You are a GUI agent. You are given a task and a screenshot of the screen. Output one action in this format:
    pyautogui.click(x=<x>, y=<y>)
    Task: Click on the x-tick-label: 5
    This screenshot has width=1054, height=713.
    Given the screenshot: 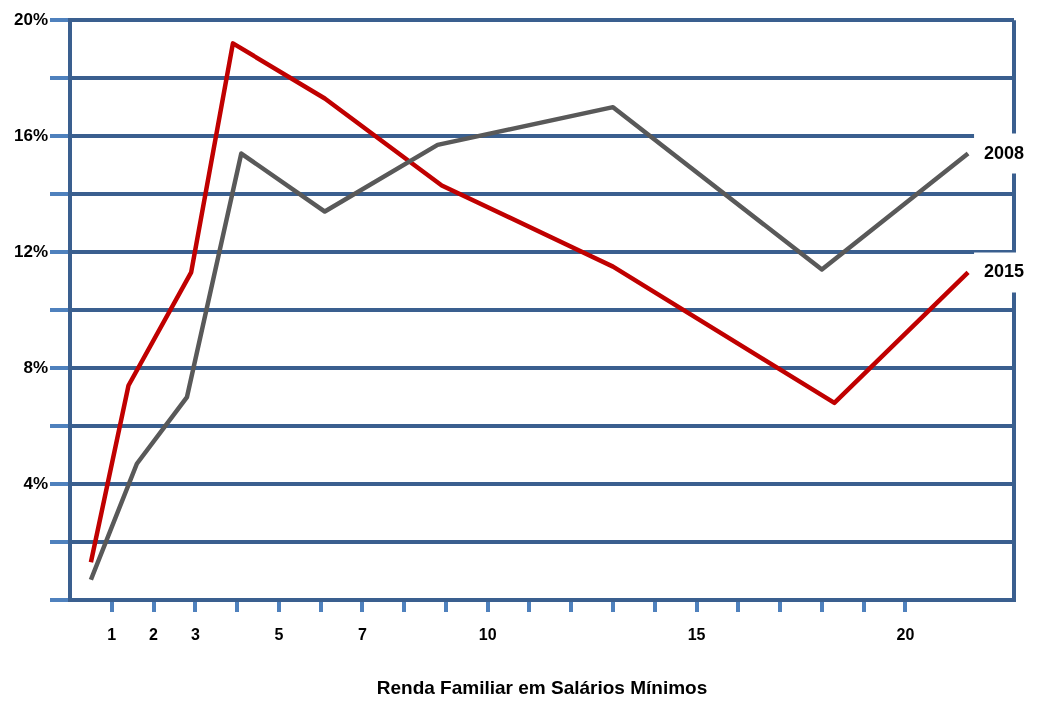 What is the action you would take?
    pyautogui.click(x=279, y=635)
    